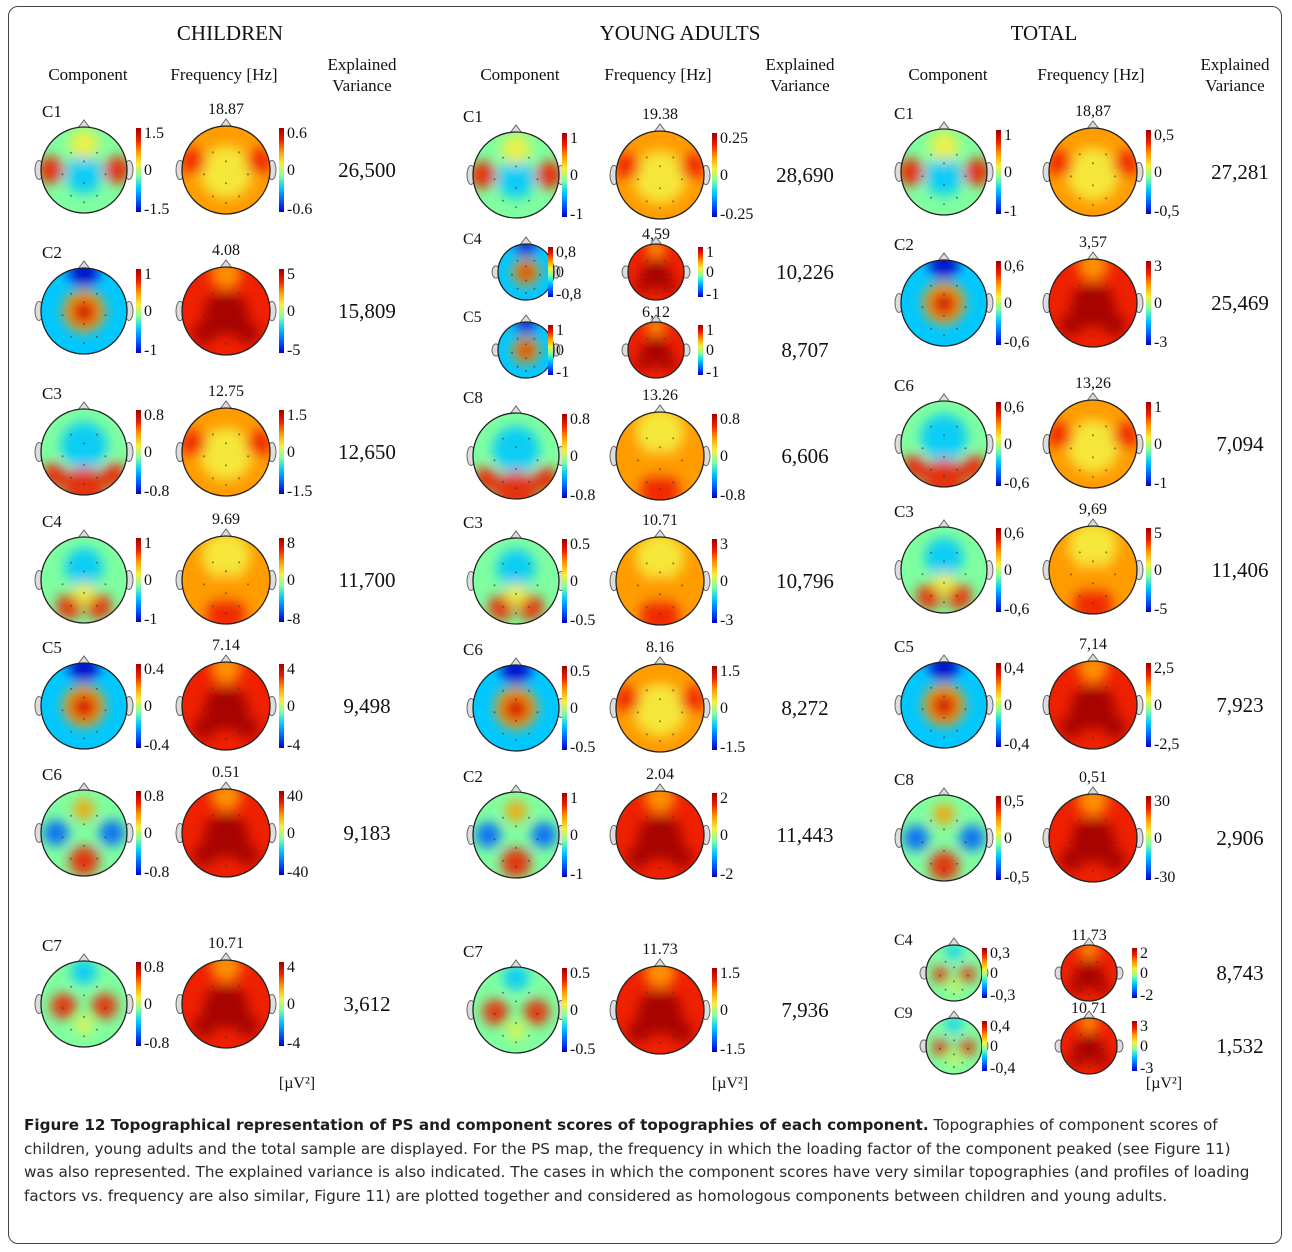  What do you see at coordinates (660, 395) in the screenshot?
I see `peak-frequency: 13.26` at bounding box center [660, 395].